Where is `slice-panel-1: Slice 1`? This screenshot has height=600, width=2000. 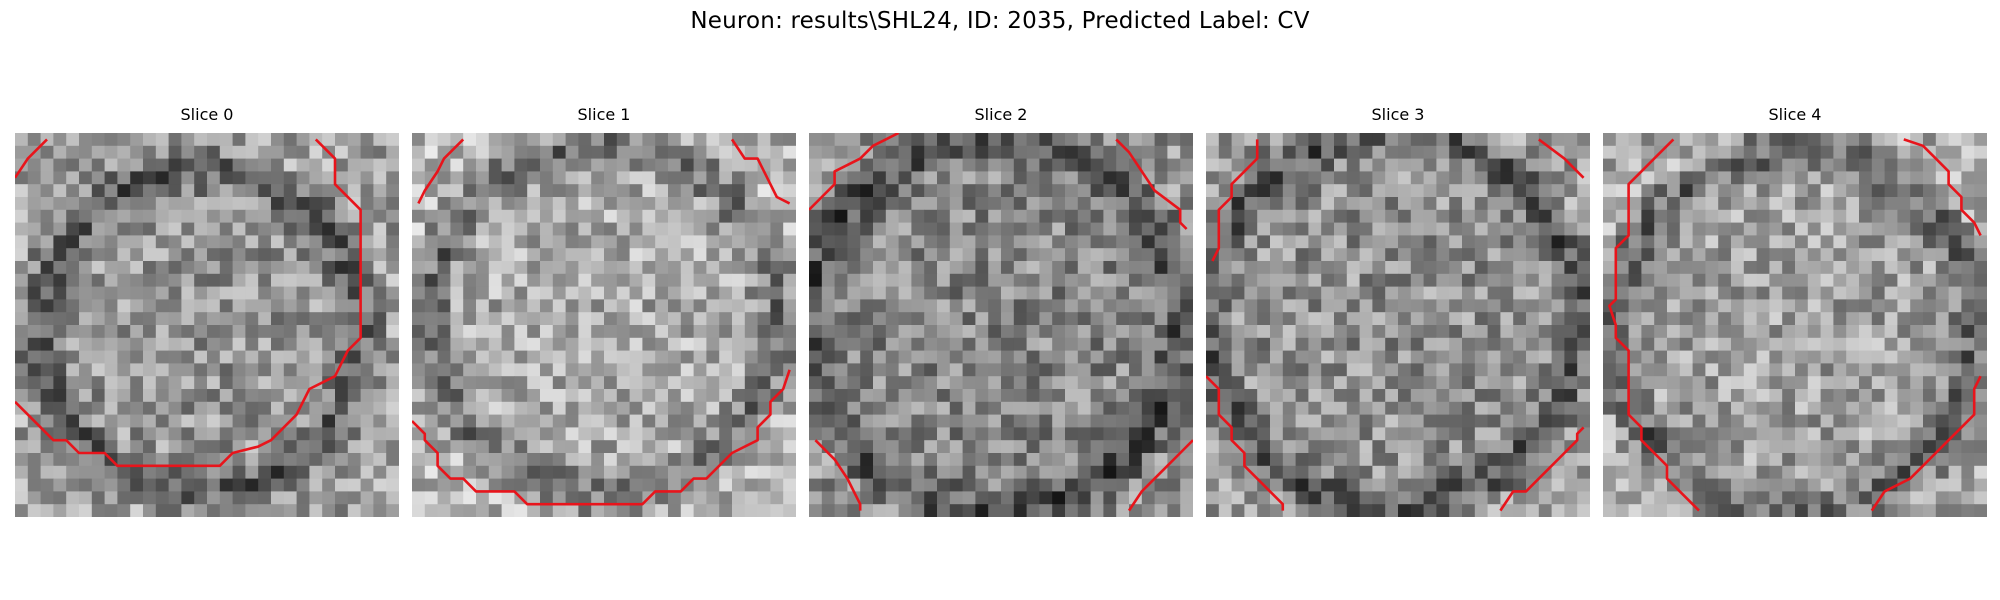 slice-panel-1: Slice 1 is located at coordinates (604, 311).